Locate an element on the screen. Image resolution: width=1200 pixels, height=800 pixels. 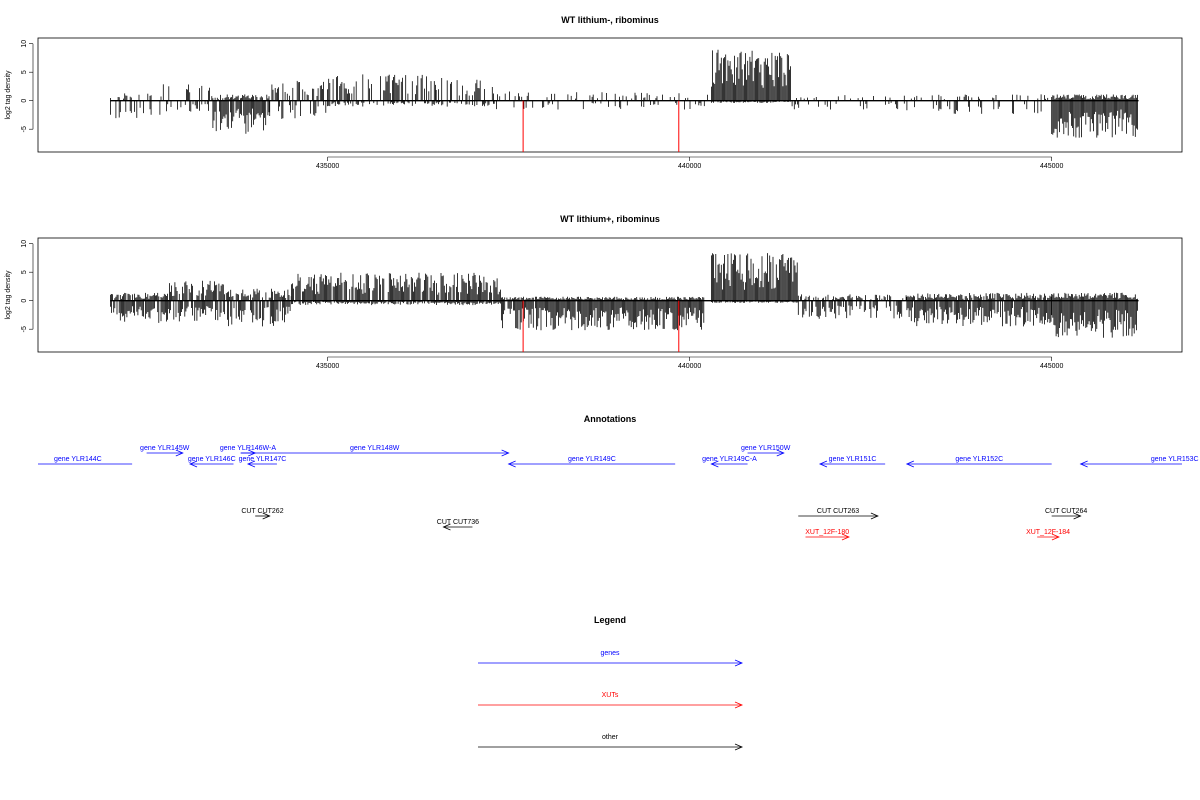
gene-feature: gene YLR152C is located at coordinates (978, 462).